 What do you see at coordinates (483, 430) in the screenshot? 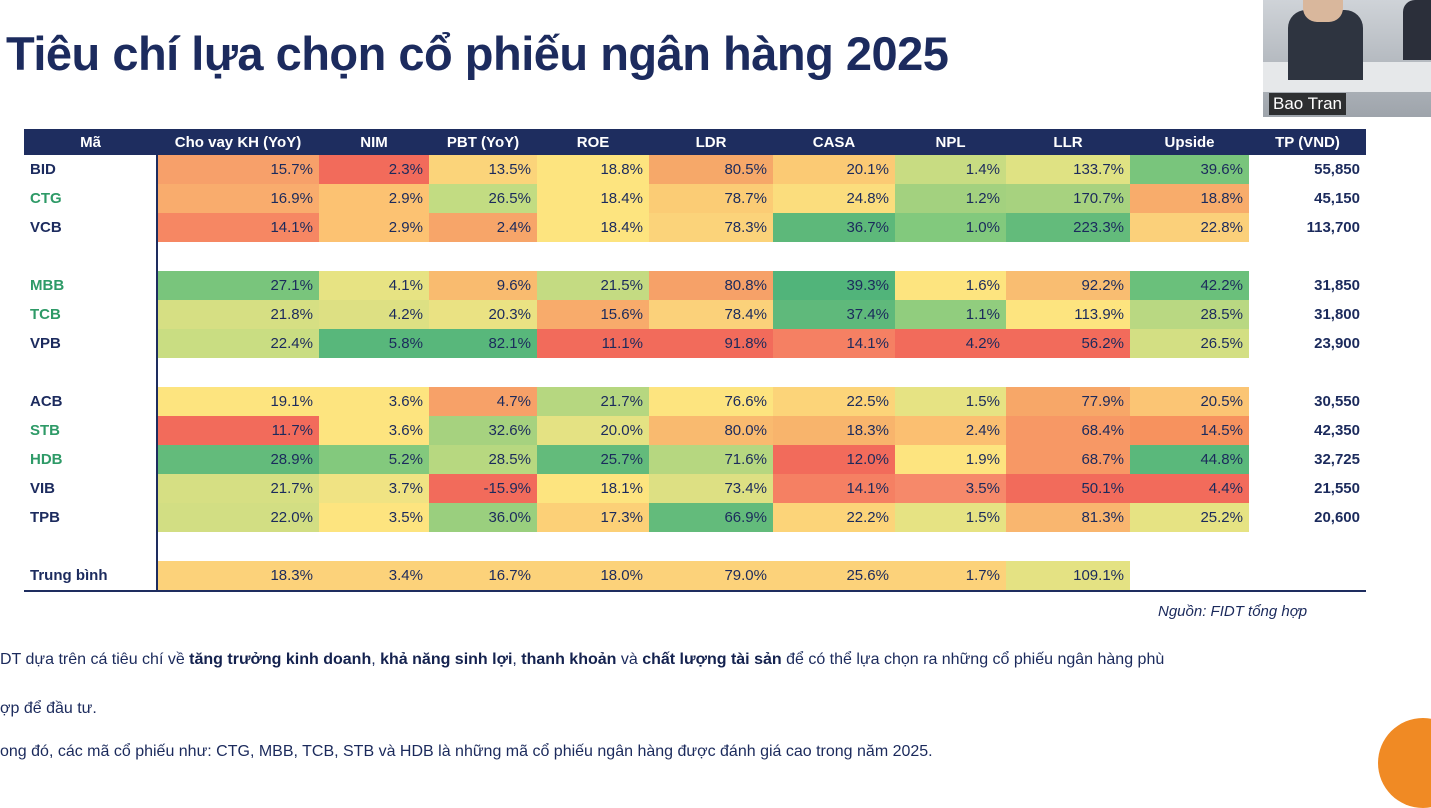
I see `metric-cell: 32.6%` at bounding box center [483, 430].